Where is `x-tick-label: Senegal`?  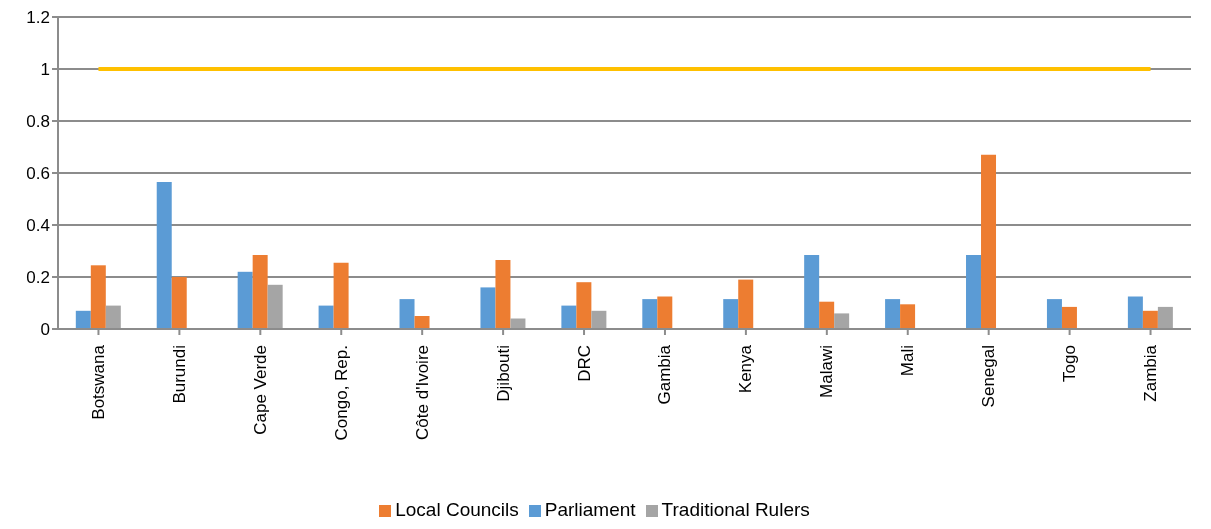
x-tick-label: Senegal is located at coordinates (989, 376).